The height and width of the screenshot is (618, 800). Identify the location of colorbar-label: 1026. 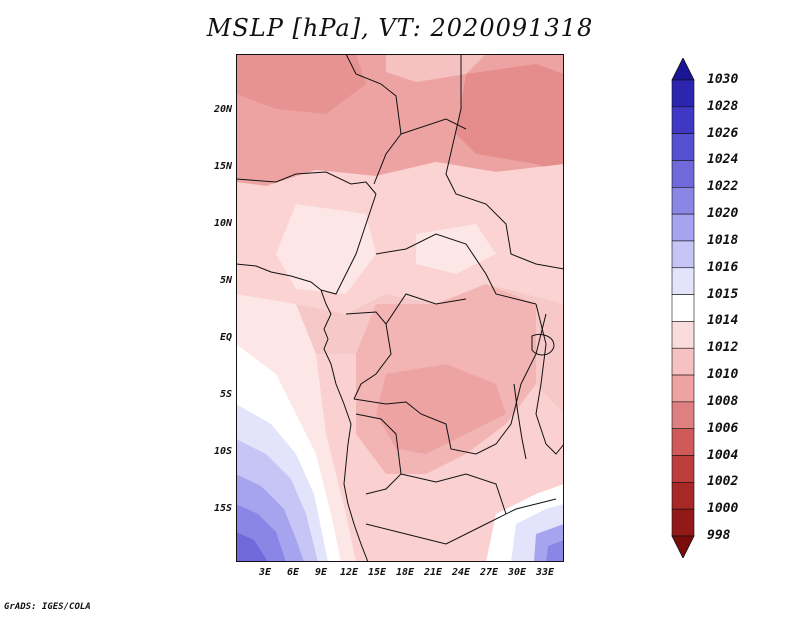
(723, 133).